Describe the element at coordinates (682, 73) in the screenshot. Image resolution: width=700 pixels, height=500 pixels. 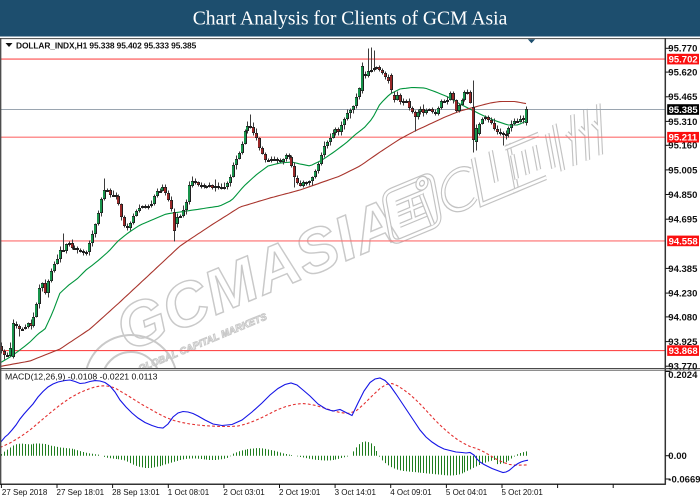
I see `svg-text: 95.620` at that location.